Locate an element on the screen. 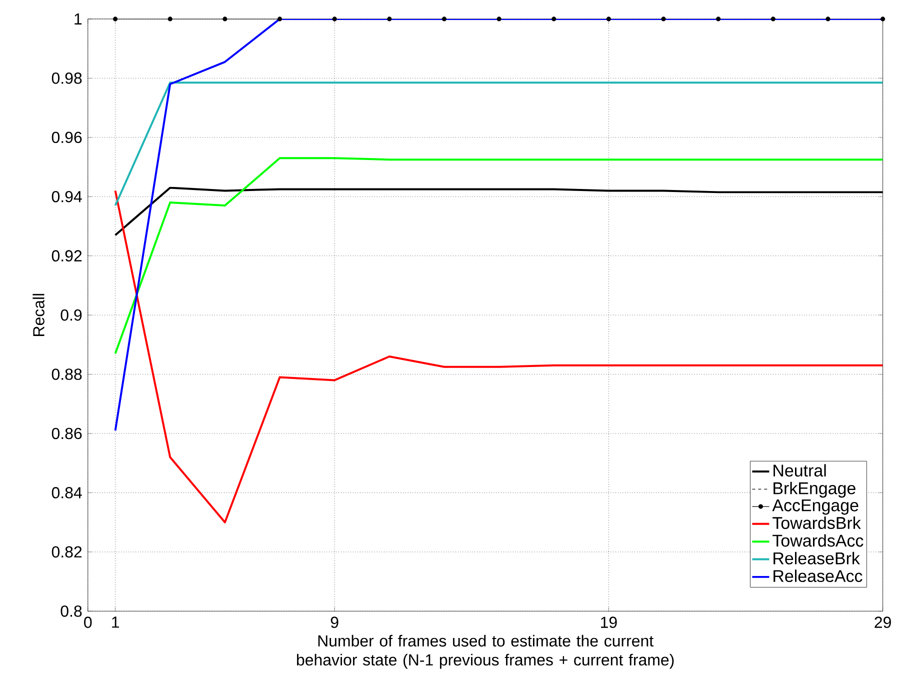 This screenshot has height=691, width=897. x-tick-label: 1 is located at coordinates (115, 622).